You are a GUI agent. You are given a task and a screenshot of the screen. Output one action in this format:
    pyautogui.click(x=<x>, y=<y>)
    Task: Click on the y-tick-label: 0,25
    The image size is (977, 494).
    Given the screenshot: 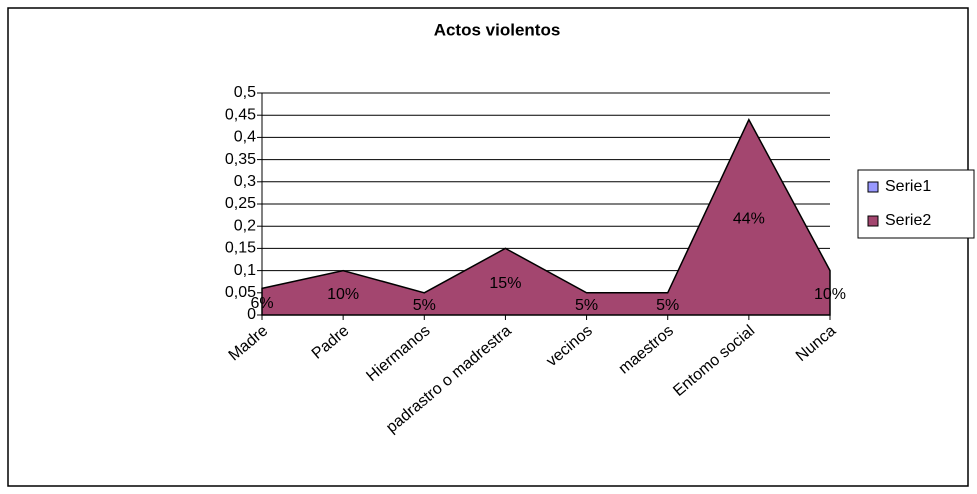 What is the action you would take?
    pyautogui.click(x=240, y=203)
    